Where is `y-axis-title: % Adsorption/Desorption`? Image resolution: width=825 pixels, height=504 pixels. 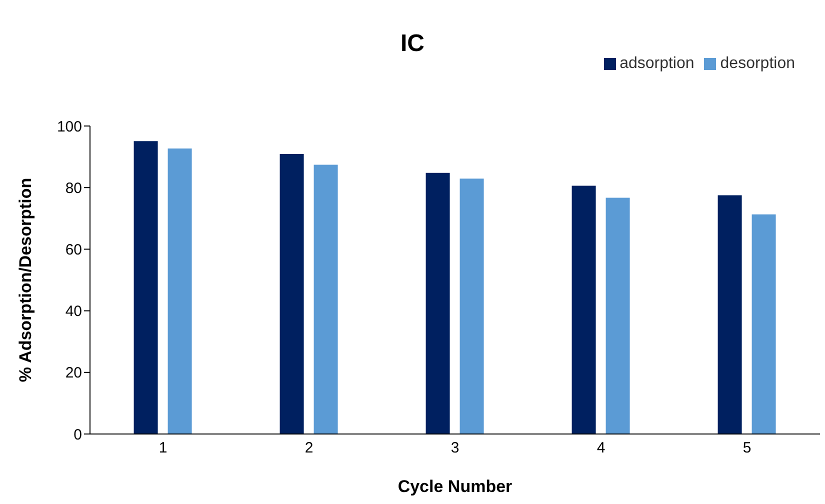
y-axis-title: % Adsorption/Desorption is located at coordinates (26, 280).